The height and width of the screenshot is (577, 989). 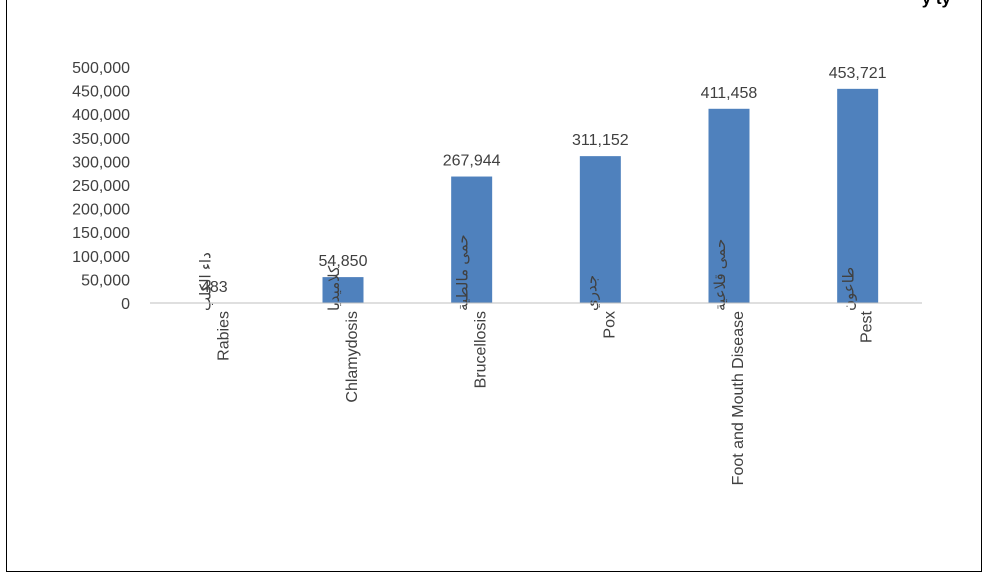 What do you see at coordinates (352, 357) in the screenshot?
I see `x-tick-label-english: Chlamydosis` at bounding box center [352, 357].